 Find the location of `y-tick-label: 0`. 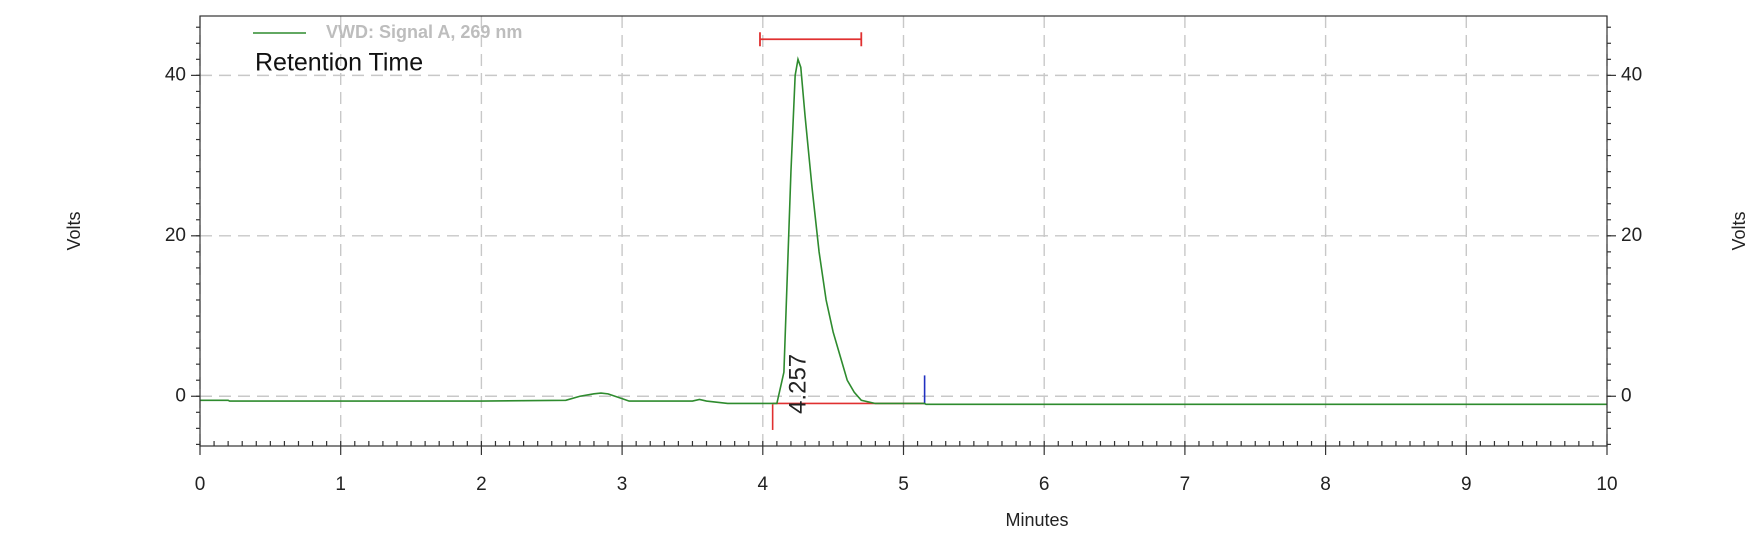

y-tick-label: 0 is located at coordinates (180, 395).